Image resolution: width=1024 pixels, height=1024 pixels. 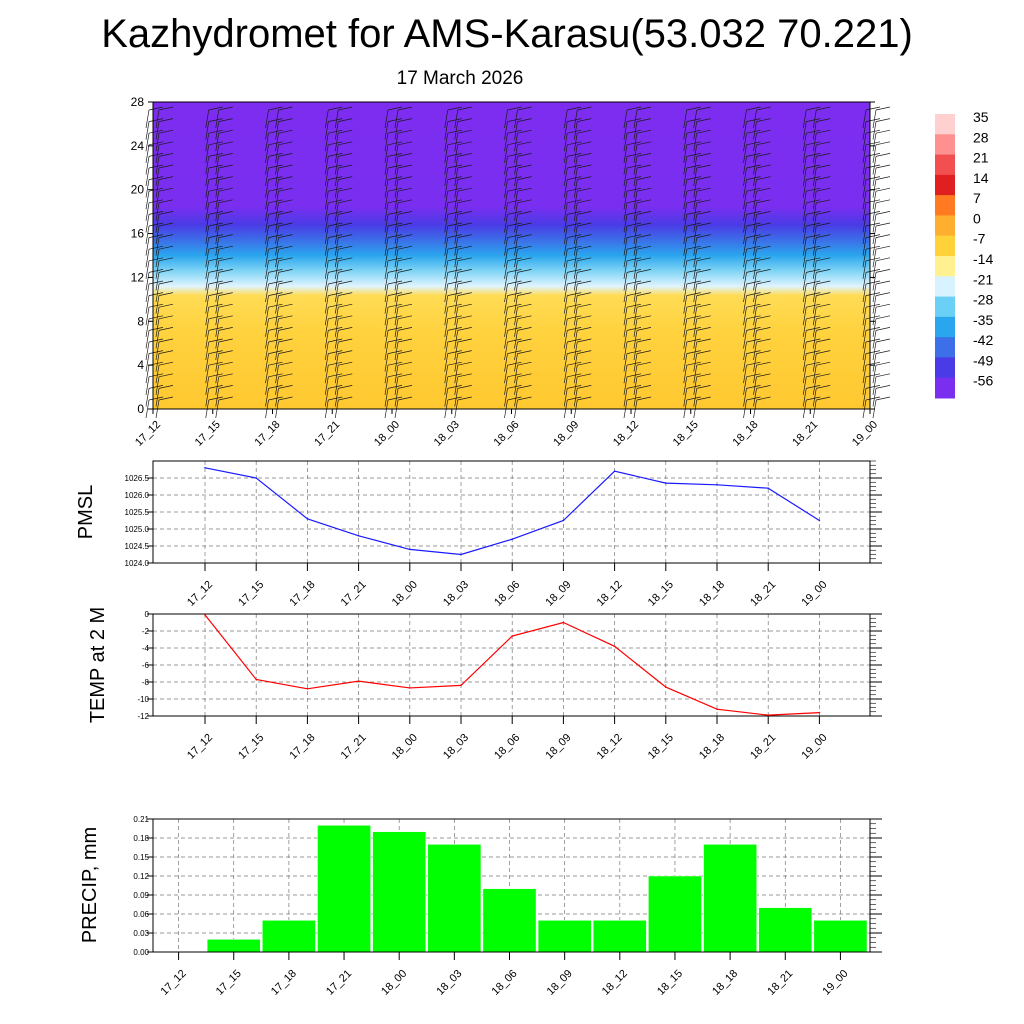 I want to click on temp-axis-label: TEMP at 2 M, so click(x=98, y=665).